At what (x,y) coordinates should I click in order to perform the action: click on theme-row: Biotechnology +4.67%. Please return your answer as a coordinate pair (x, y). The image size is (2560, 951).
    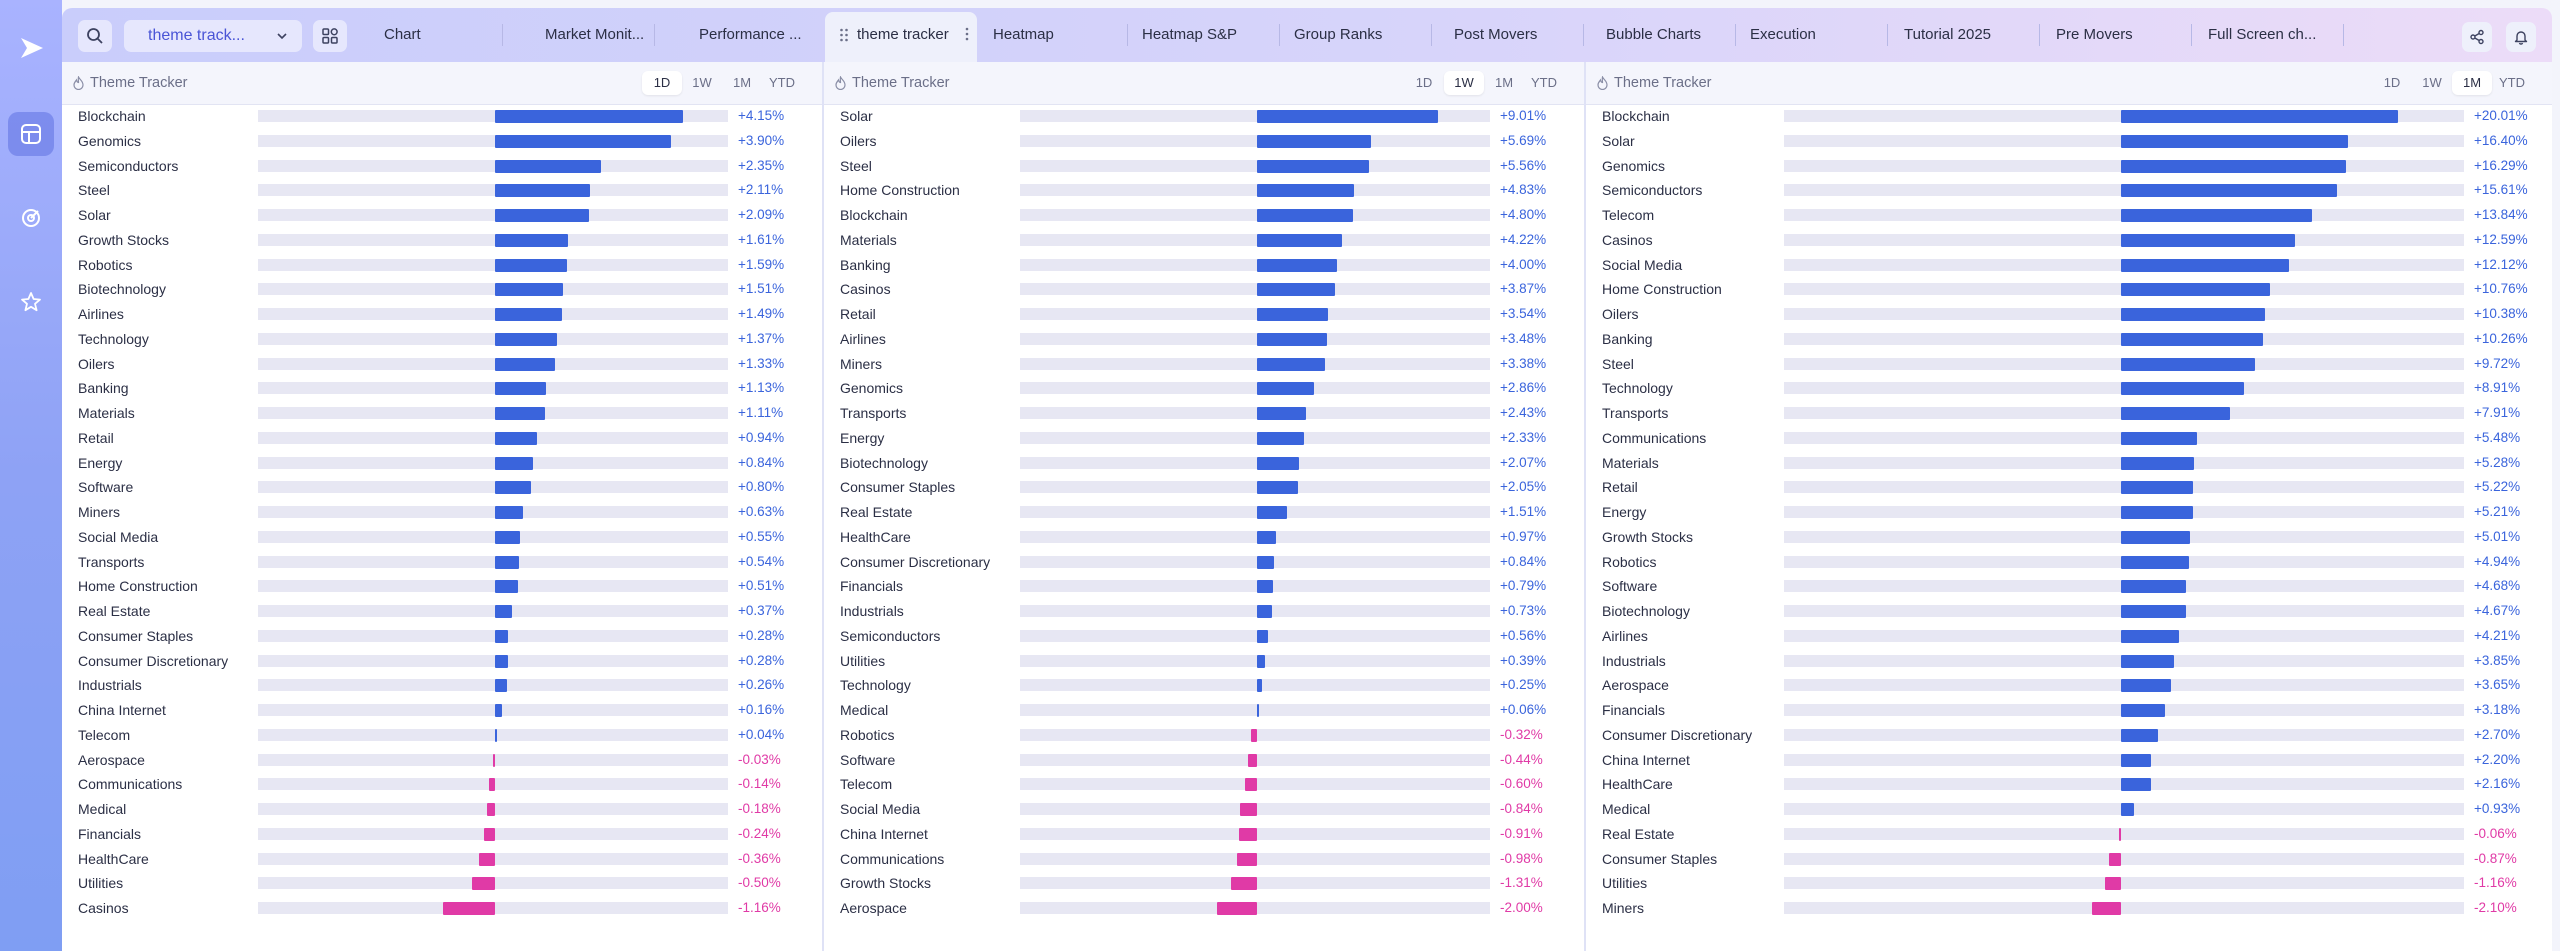
    Looking at the image, I should click on (2069, 611).